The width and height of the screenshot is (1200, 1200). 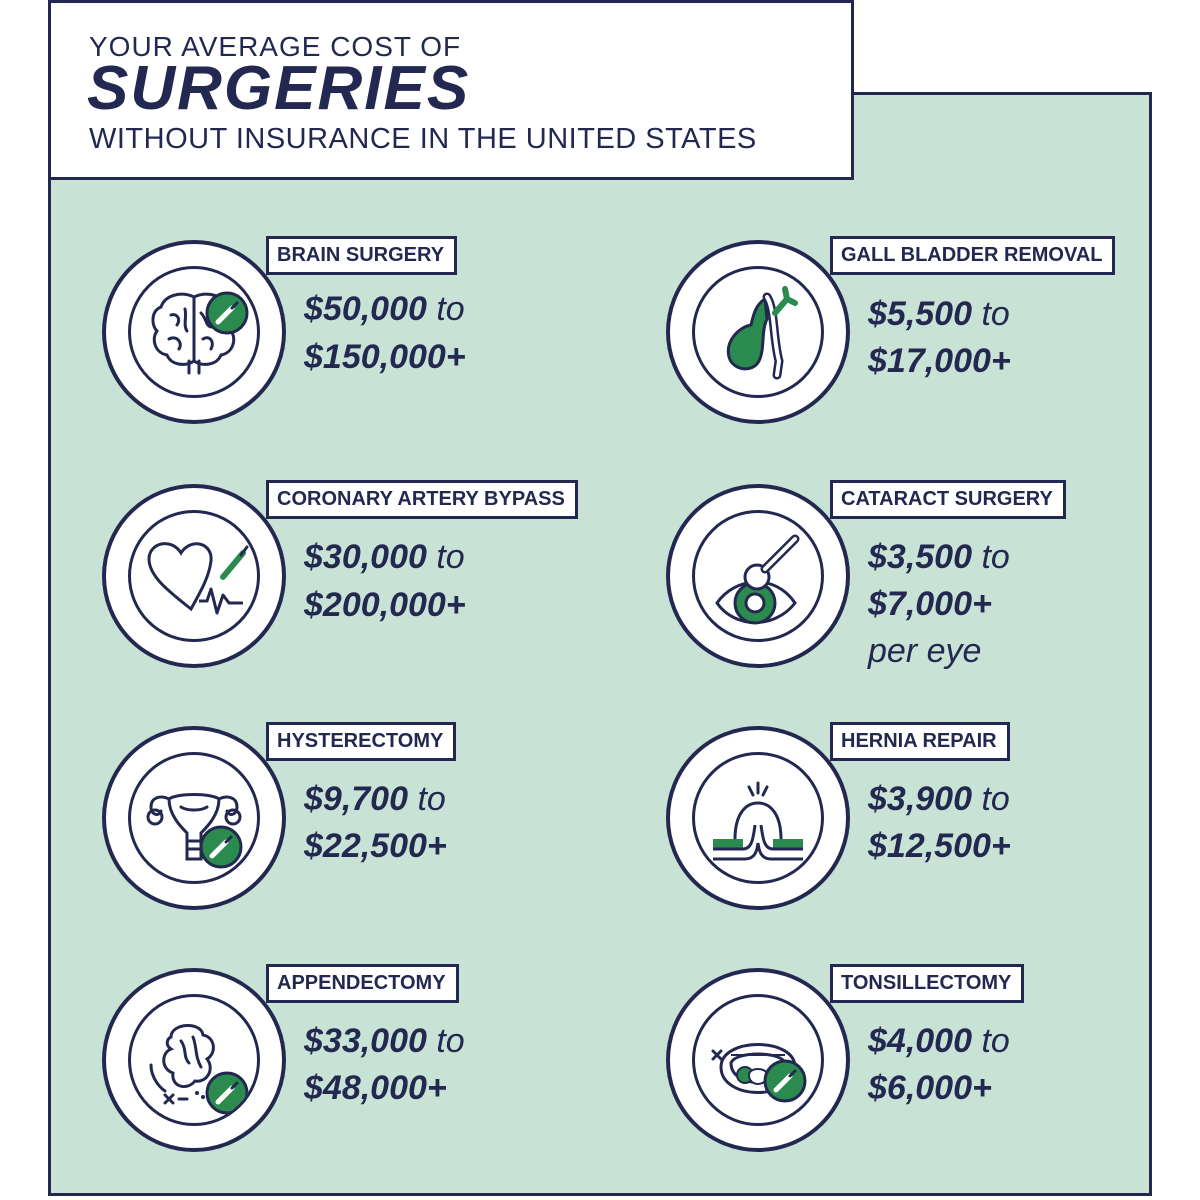 I want to click on title-line-1: YOUR AVERAGE COST OF, so click(x=275, y=46).